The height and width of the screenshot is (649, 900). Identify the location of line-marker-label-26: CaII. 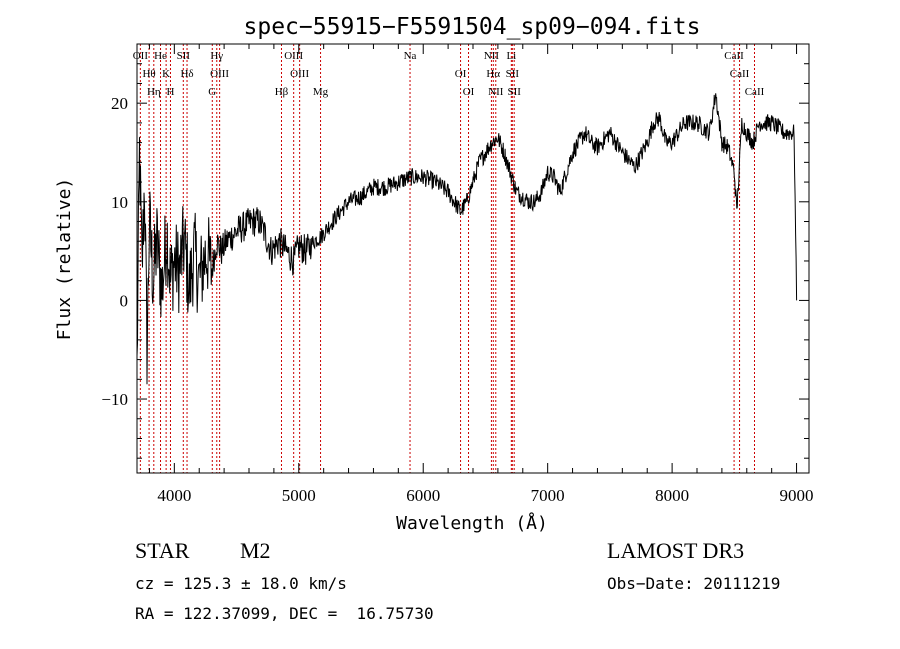
(755, 92).